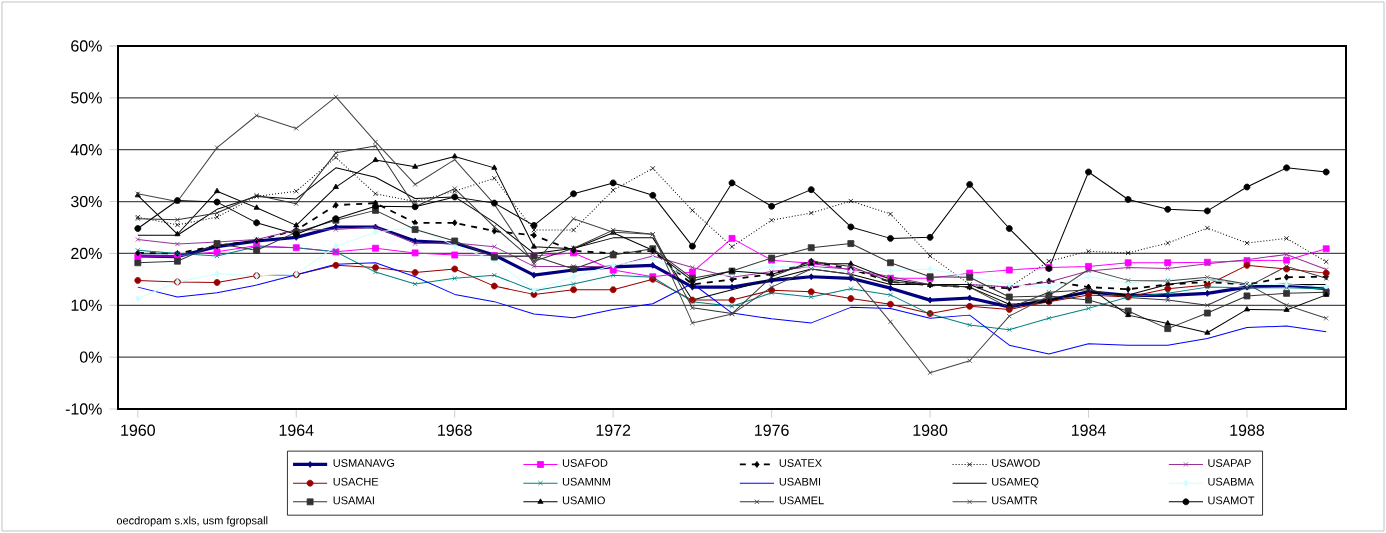  What do you see at coordinates (1229, 463) in the screenshot?
I see `legend-label: USAPAP` at bounding box center [1229, 463].